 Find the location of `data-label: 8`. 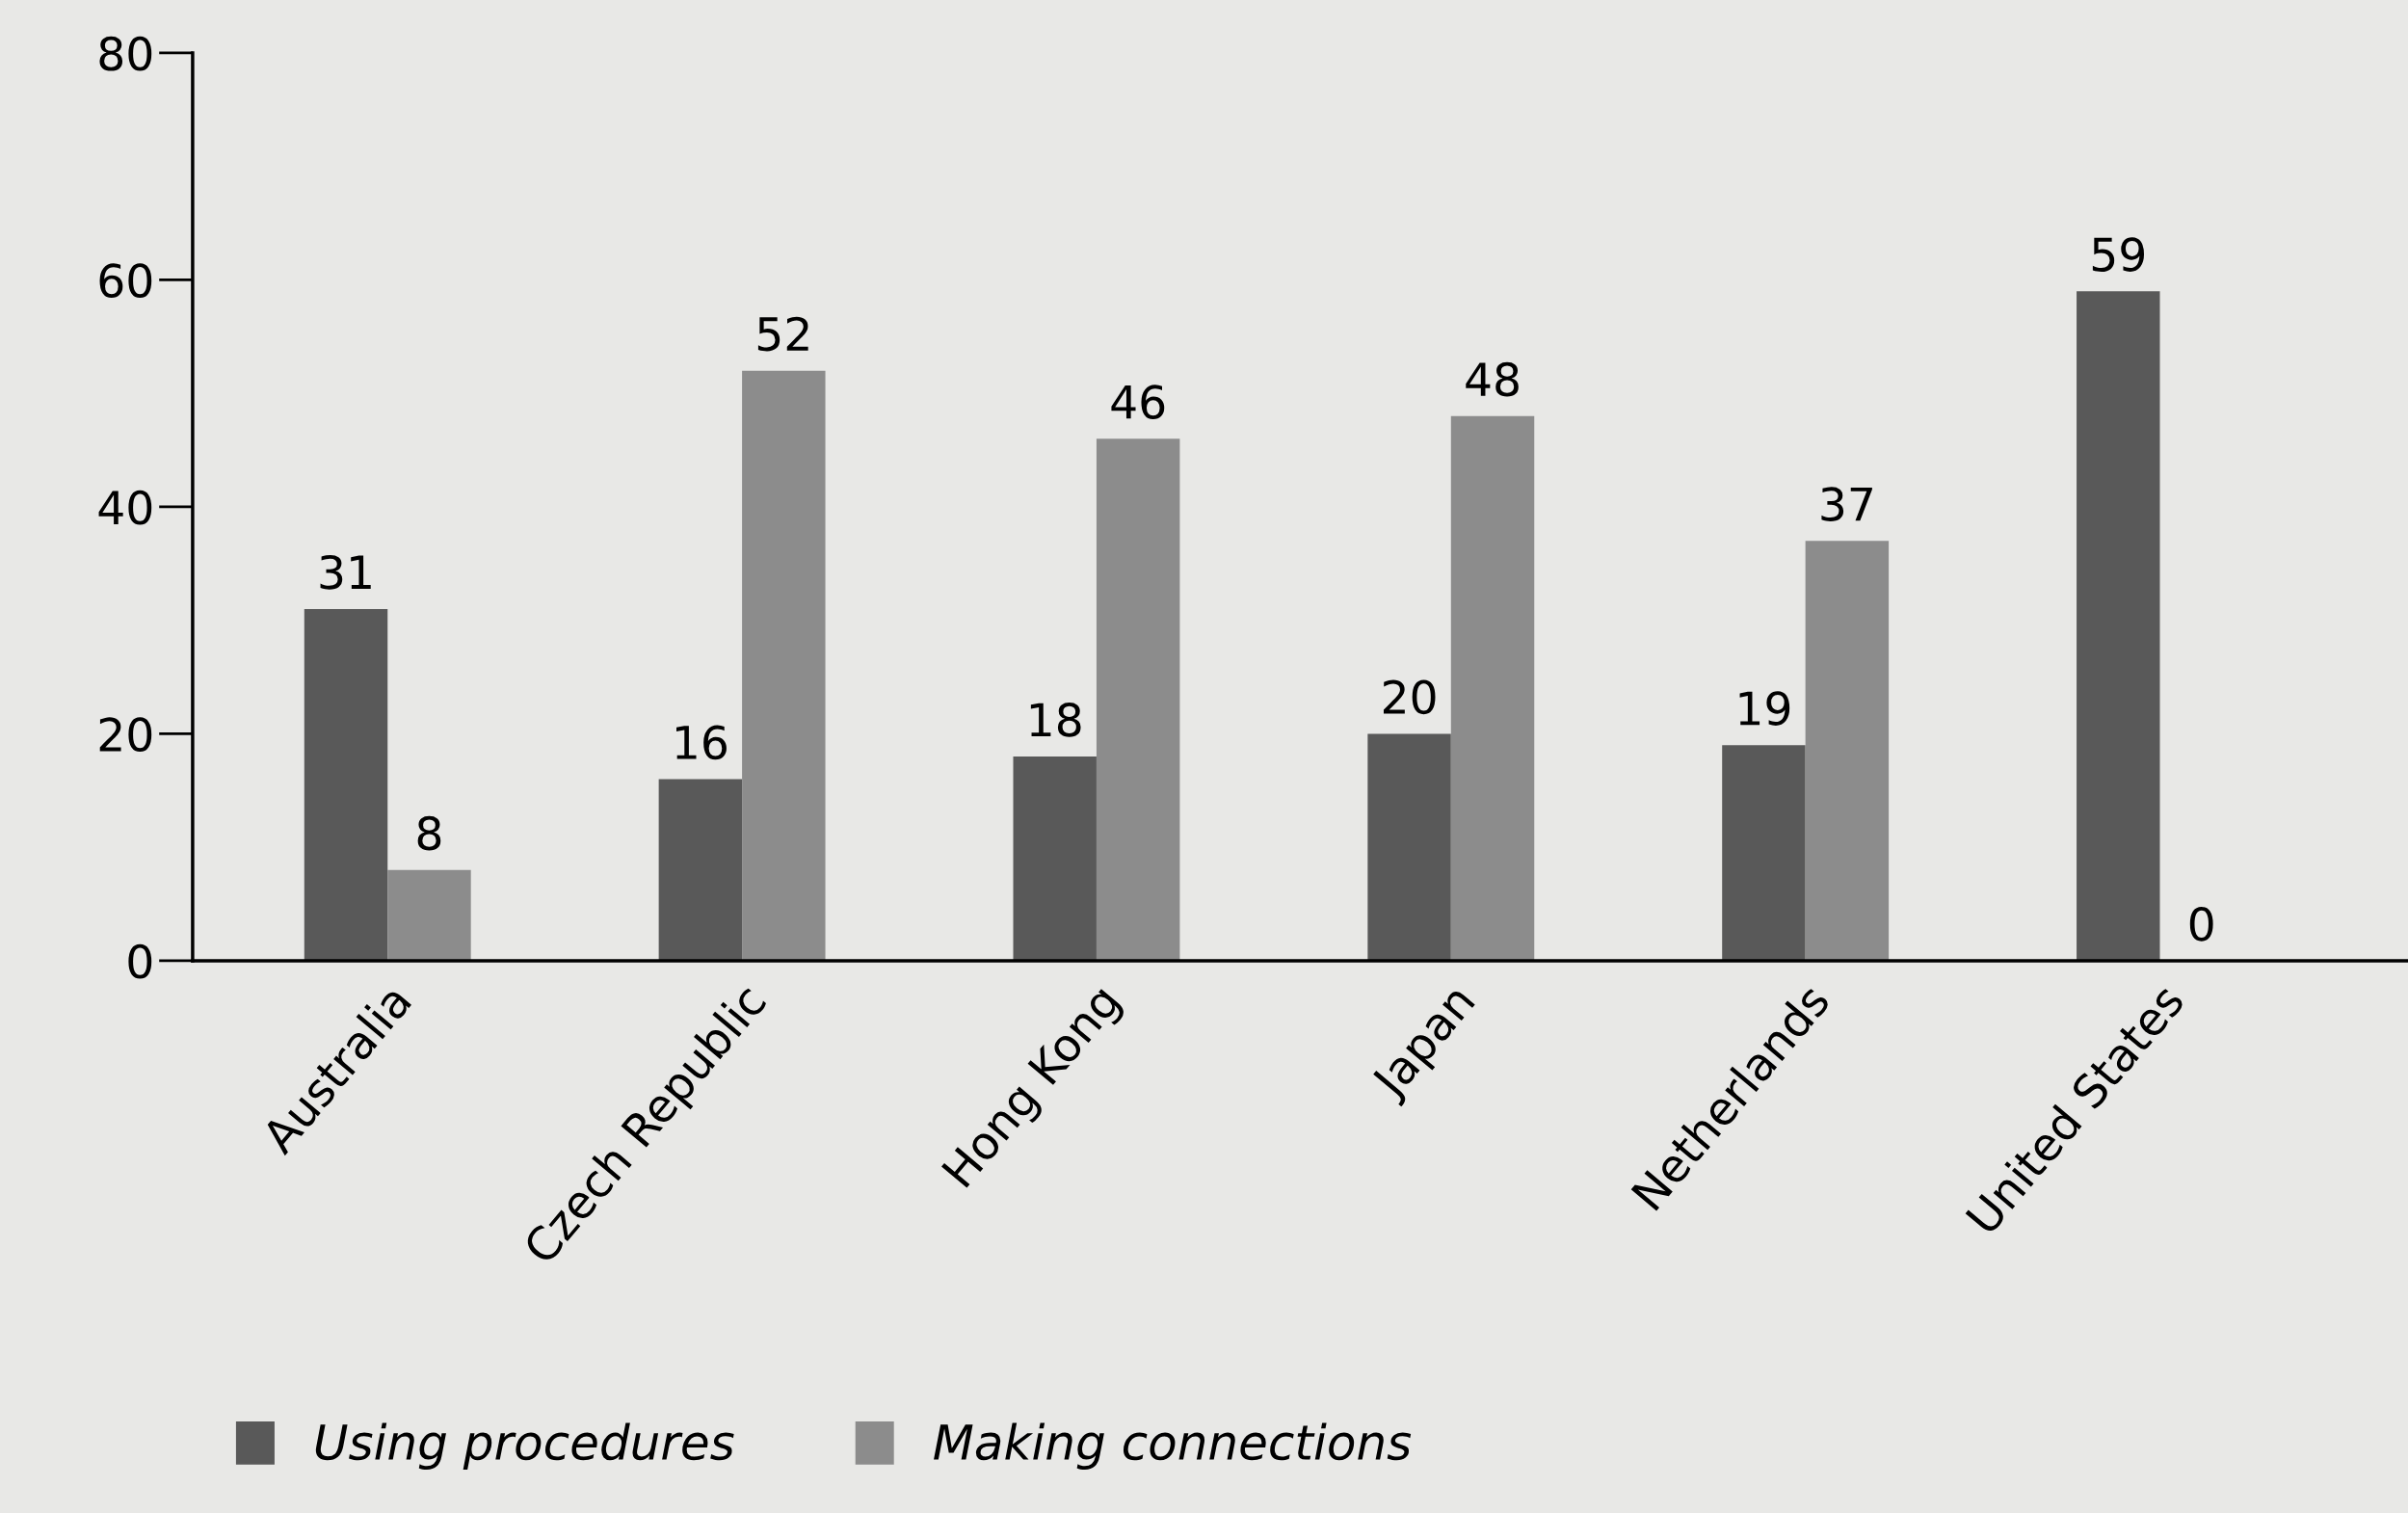

data-label: 8 is located at coordinates (429, 833).